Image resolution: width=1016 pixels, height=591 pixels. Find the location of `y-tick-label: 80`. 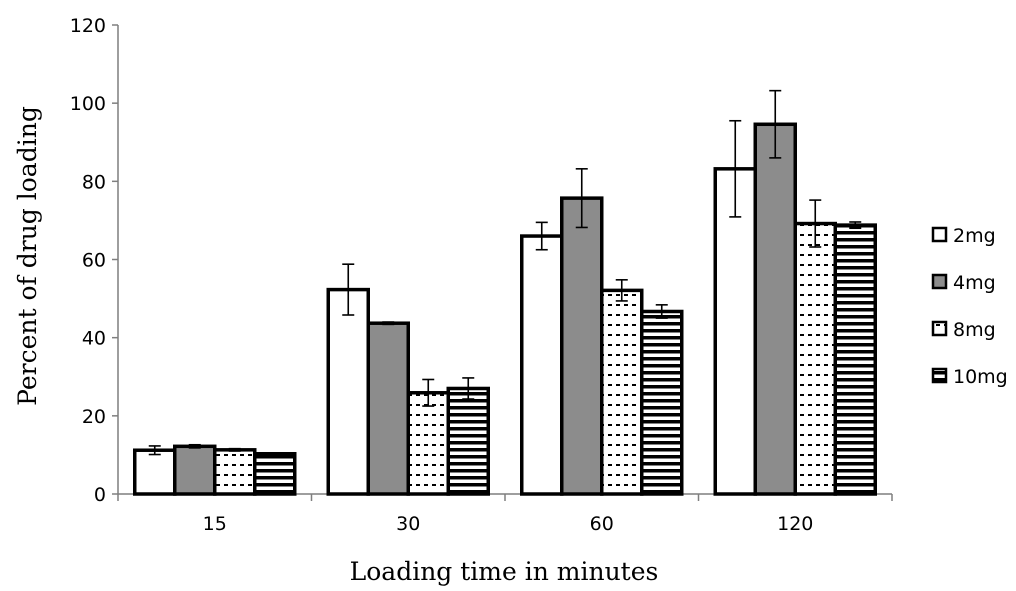

y-tick-label: 80 is located at coordinates (94, 182).